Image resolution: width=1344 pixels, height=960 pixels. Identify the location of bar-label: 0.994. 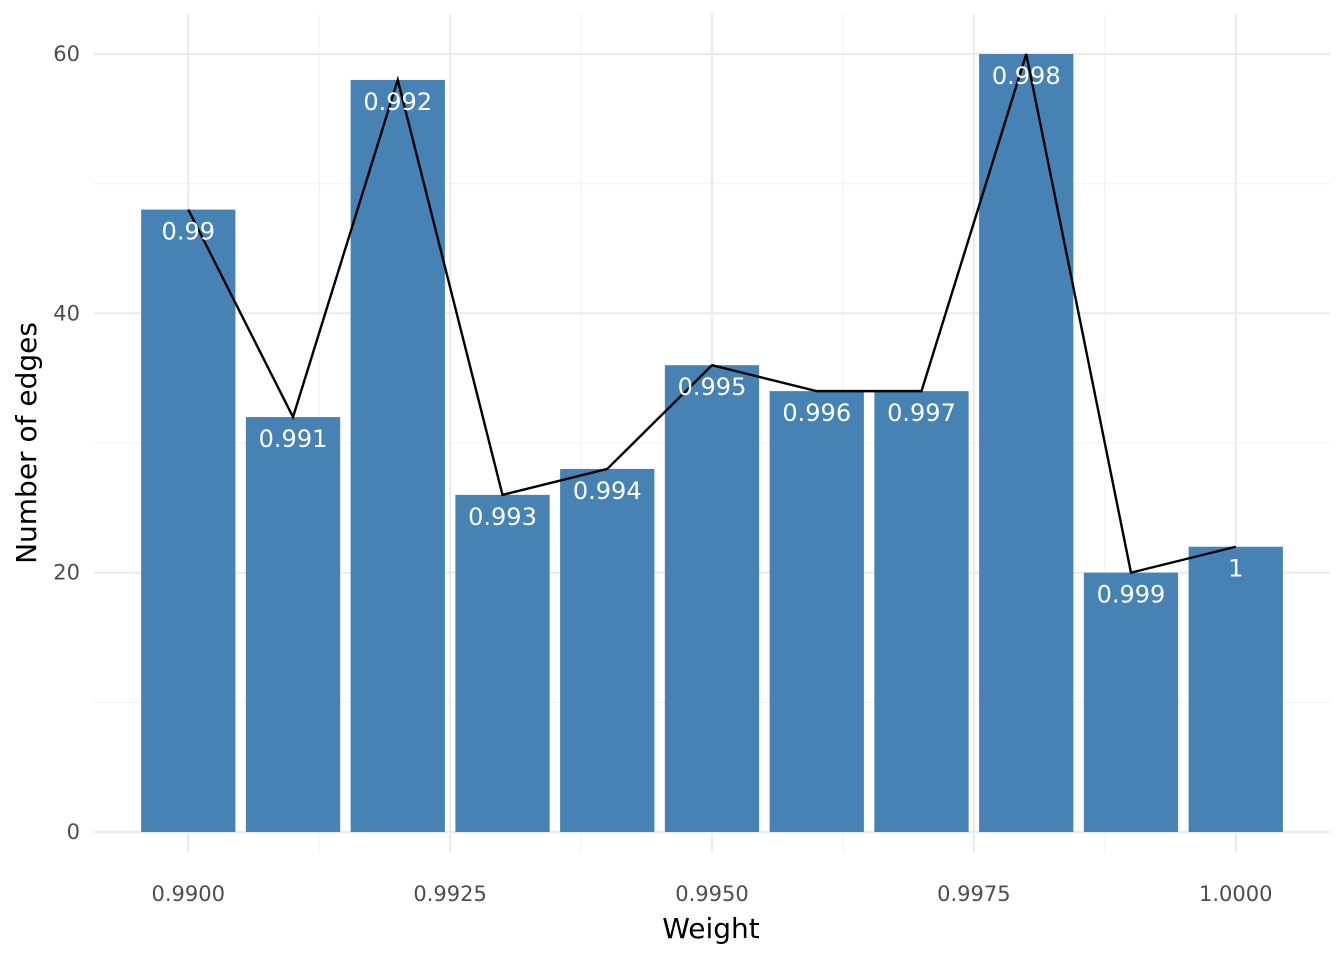
(607, 491).